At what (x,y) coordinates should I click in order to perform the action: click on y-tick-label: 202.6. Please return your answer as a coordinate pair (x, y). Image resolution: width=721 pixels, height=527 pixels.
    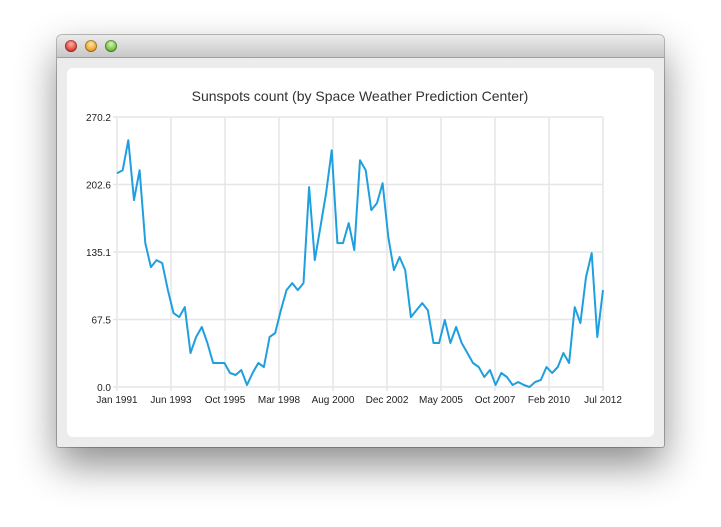
    Looking at the image, I should click on (98, 186).